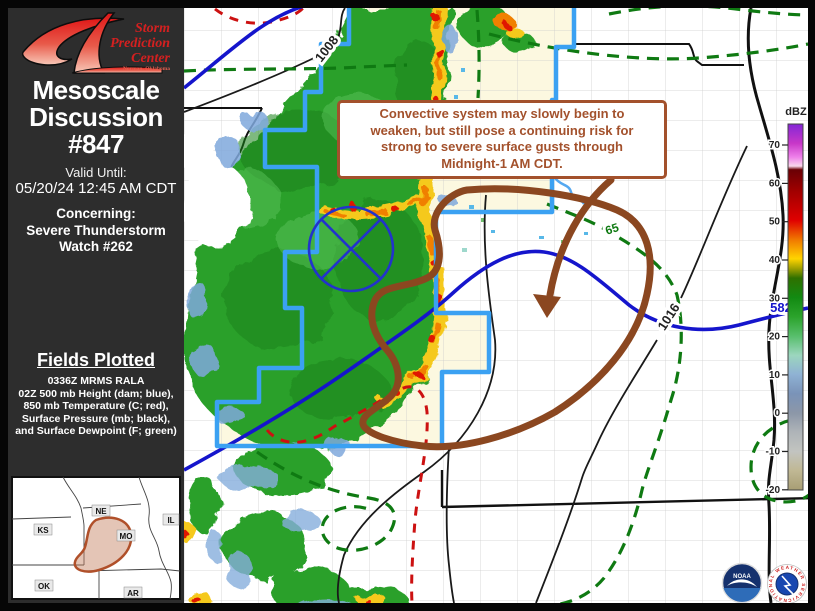 Image resolution: width=815 pixels, height=611 pixels. Describe the element at coordinates (101, 511) in the screenshot. I see `state-label-ne: NE` at that location.